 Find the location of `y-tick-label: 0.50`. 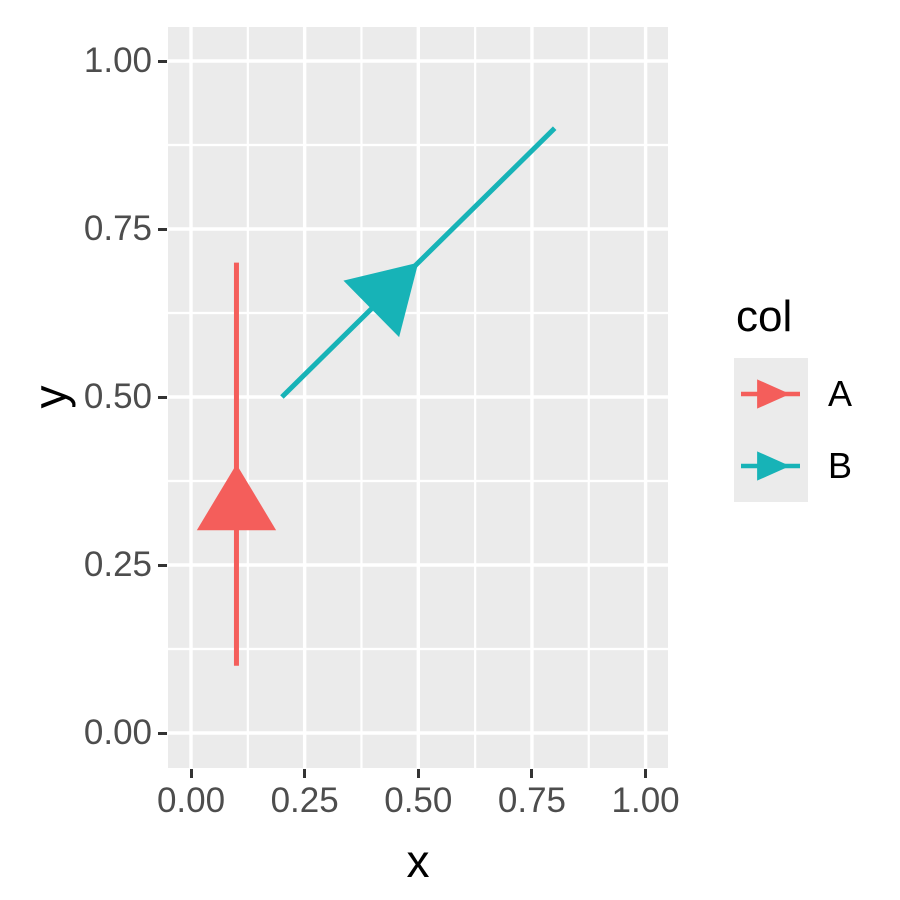

y-tick-label: 0.50 is located at coordinates (117, 396).